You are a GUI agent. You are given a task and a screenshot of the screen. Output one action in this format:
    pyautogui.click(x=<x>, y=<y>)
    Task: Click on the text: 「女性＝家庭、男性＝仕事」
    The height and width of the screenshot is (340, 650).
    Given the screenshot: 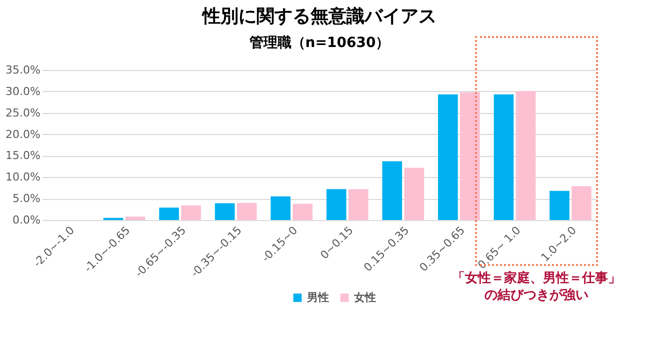 What is the action you would take?
    pyautogui.click(x=537, y=278)
    